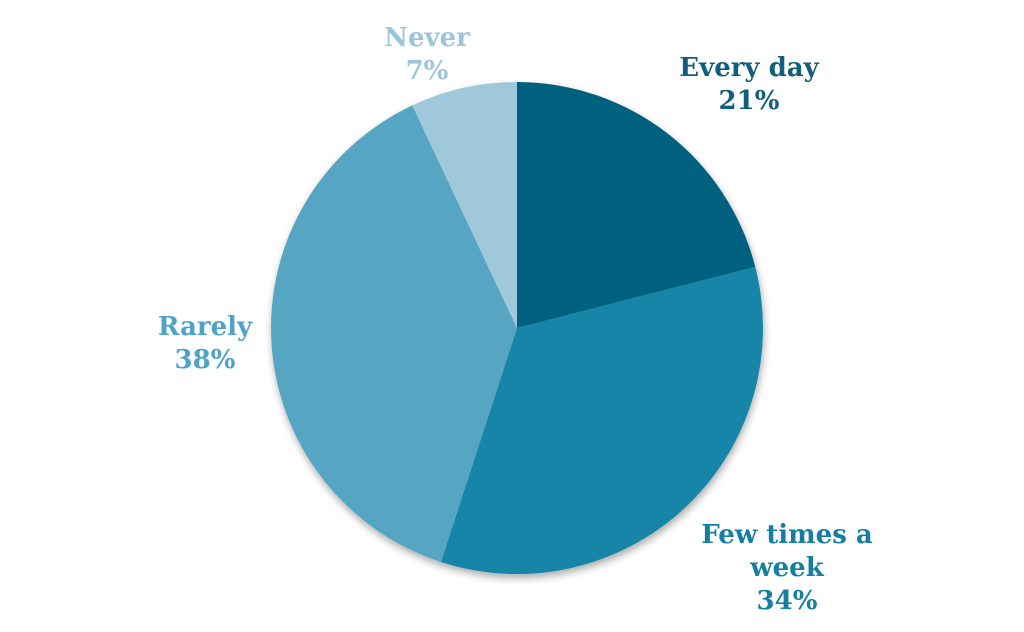 Image resolution: width=1024 pixels, height=632 pixels. Describe the element at coordinates (427, 55) in the screenshot. I see `pie-label-never: Never 7%` at that location.